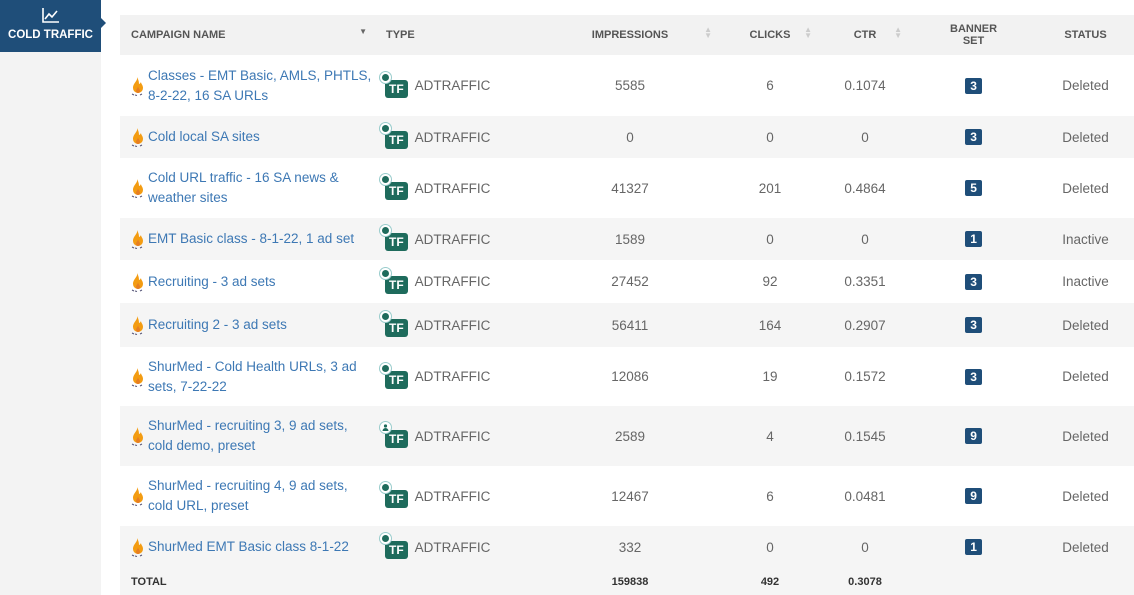  What do you see at coordinates (217, 324) in the screenshot?
I see `campaign-name-link: Recruiting 2 - 3 ad sets` at bounding box center [217, 324].